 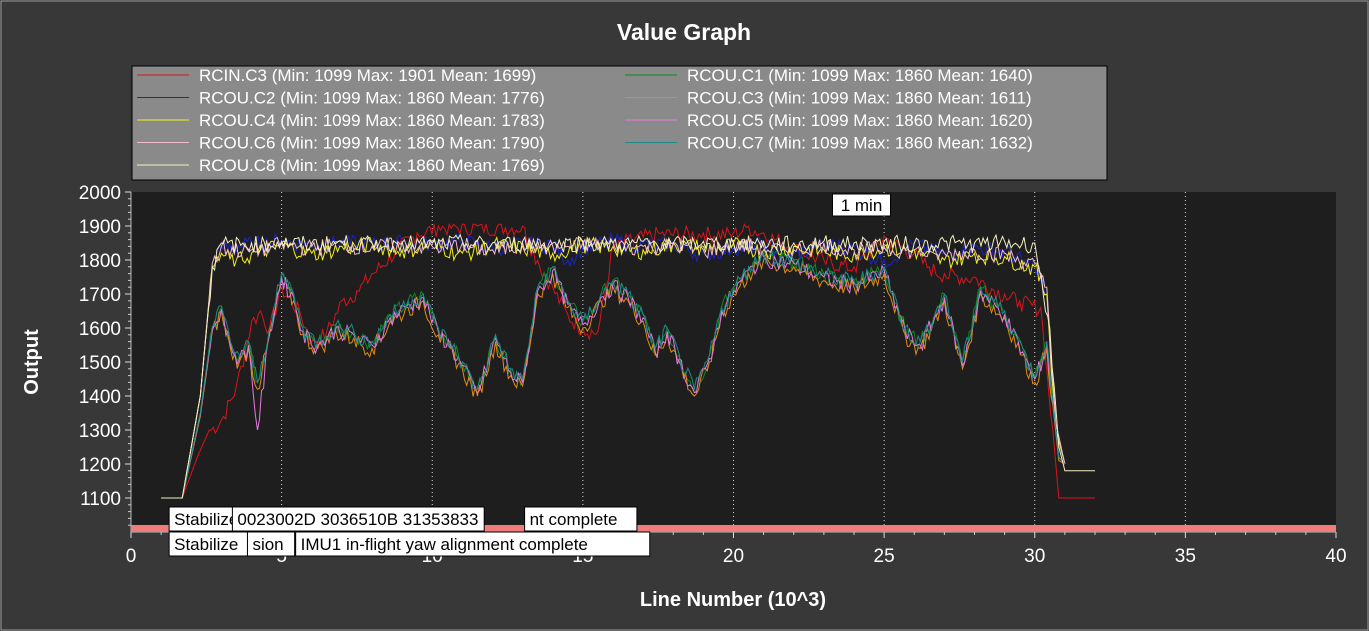 I want to click on legend-entry-4: RCOU.C3 (Min: 1099 Max: 1860 Mean: 1611), so click(x=859, y=98).